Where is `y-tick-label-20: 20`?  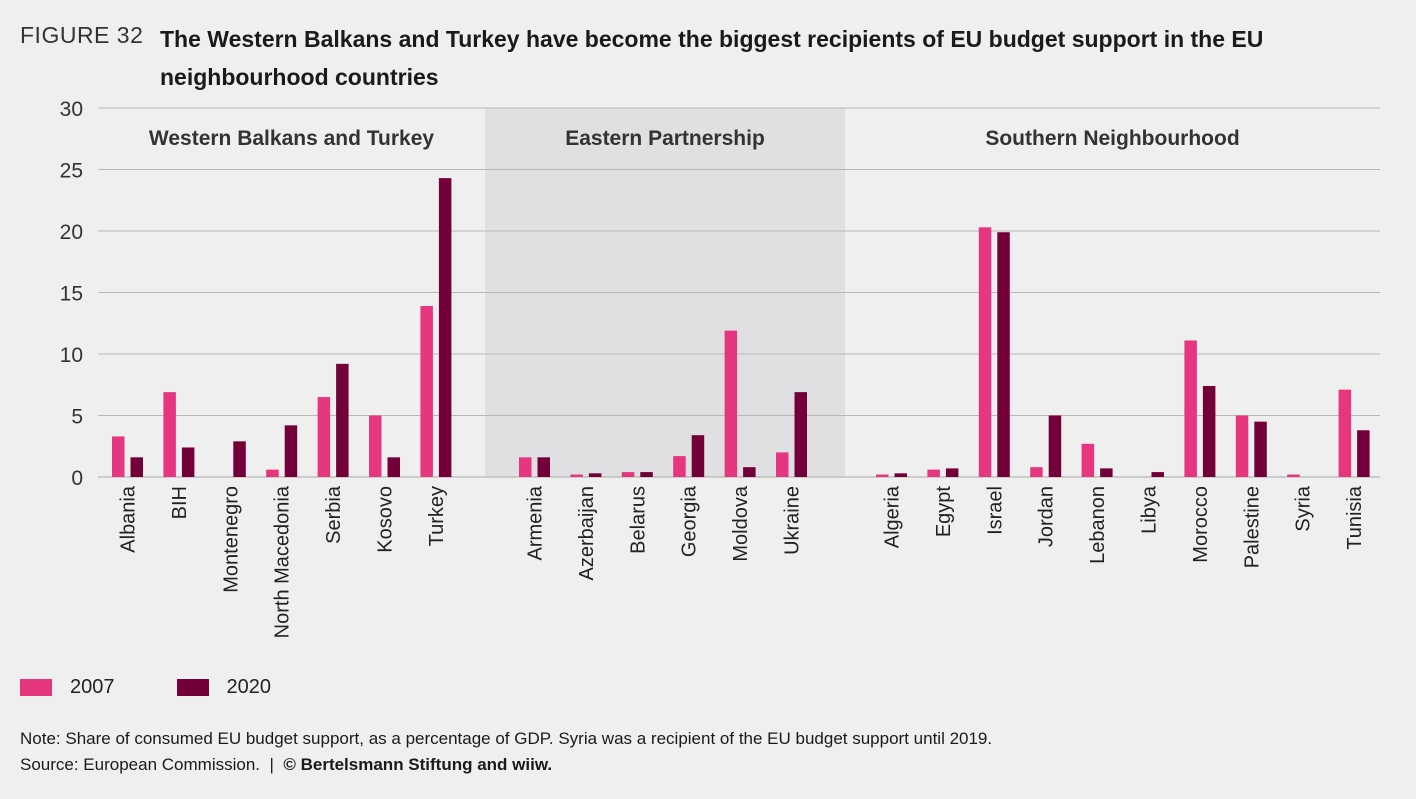
y-tick-label-20: 20 is located at coordinates (71, 232).